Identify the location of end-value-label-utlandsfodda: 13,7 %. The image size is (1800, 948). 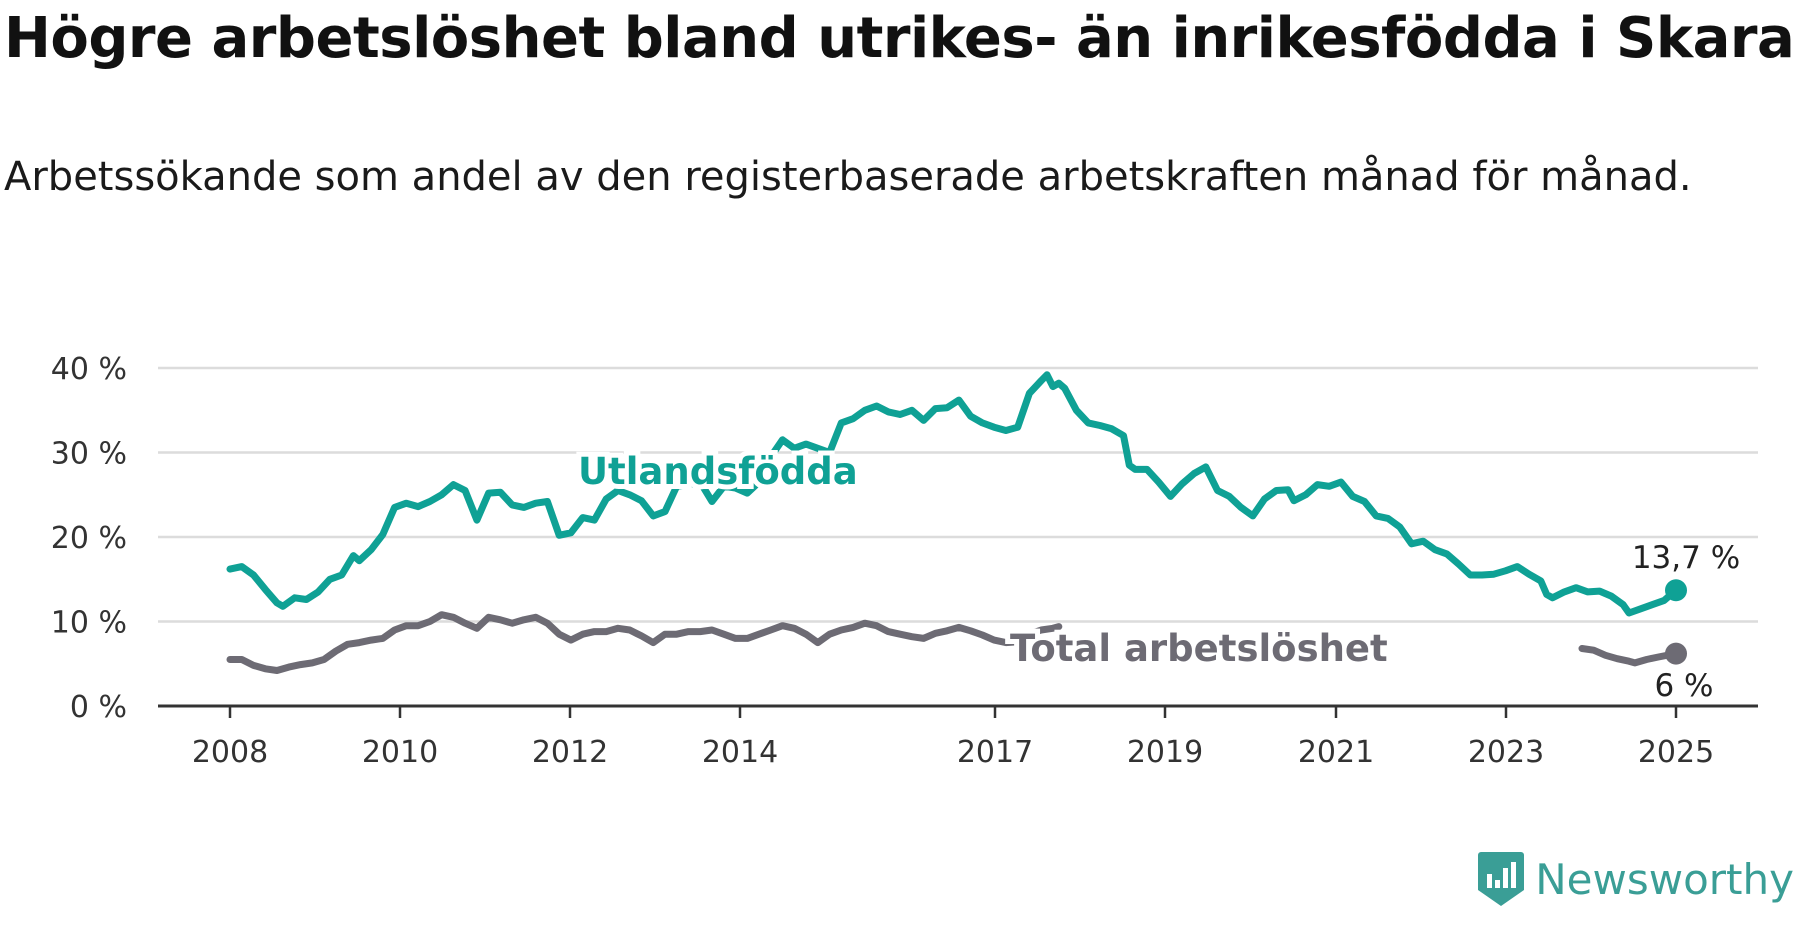
(1686, 558).